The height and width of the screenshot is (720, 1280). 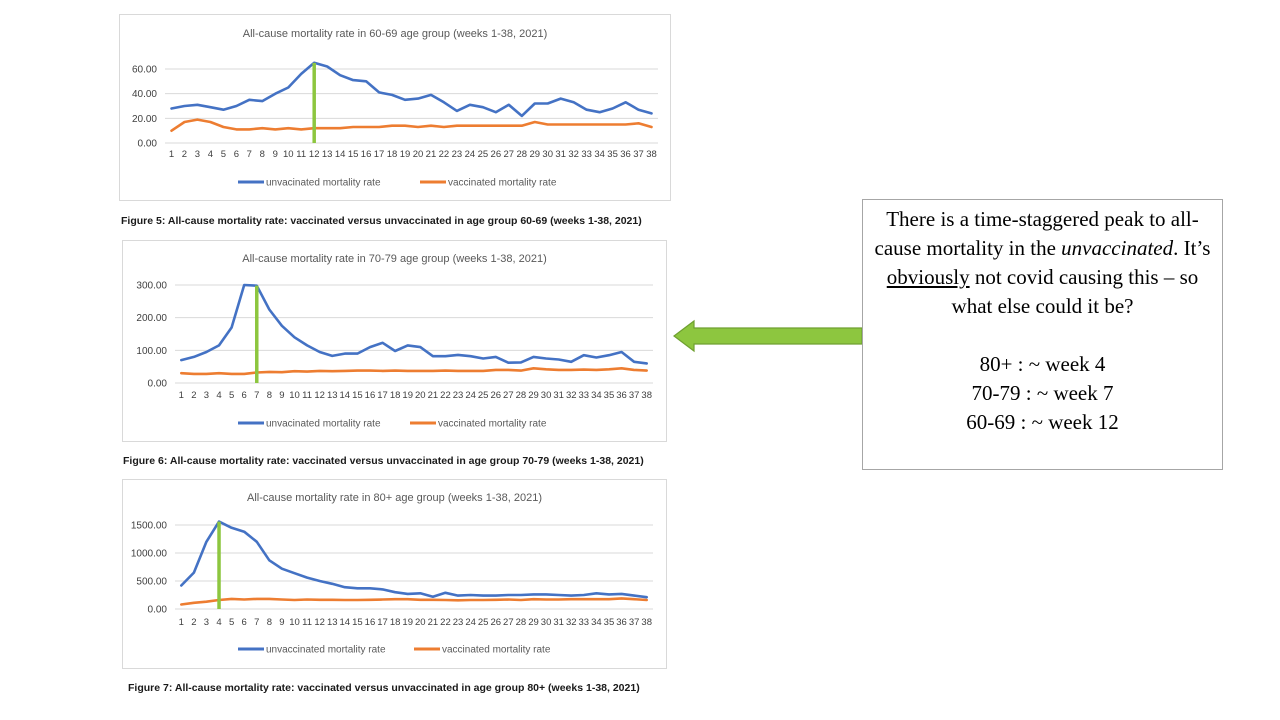 I want to click on x-tick-label: 3, so click(x=197, y=154).